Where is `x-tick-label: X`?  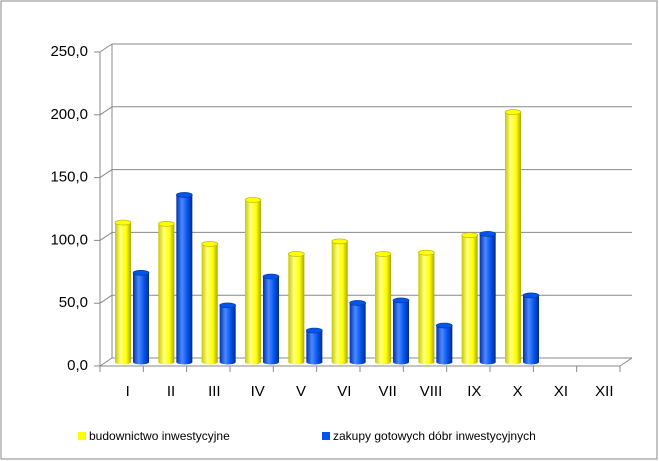
x-tick-label: X is located at coordinates (518, 391).